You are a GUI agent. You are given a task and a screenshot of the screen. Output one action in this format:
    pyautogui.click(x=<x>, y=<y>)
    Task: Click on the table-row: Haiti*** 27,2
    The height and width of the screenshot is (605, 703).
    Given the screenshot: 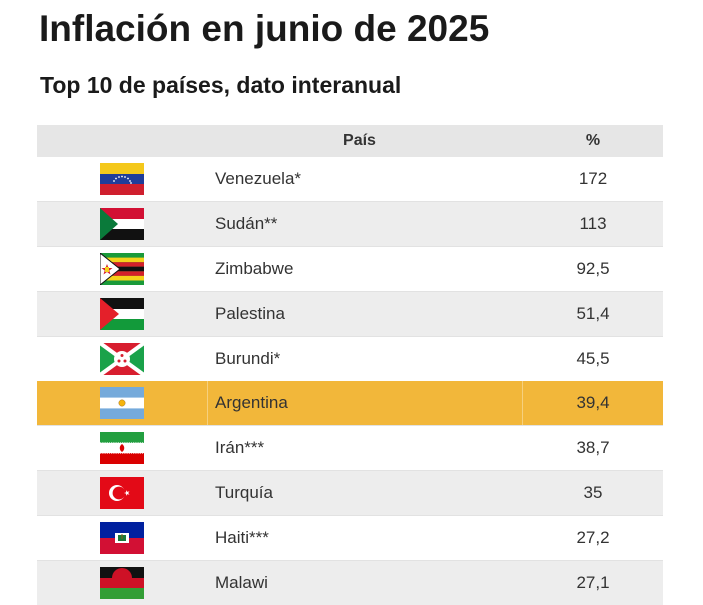 What is the action you would take?
    pyautogui.click(x=350, y=537)
    